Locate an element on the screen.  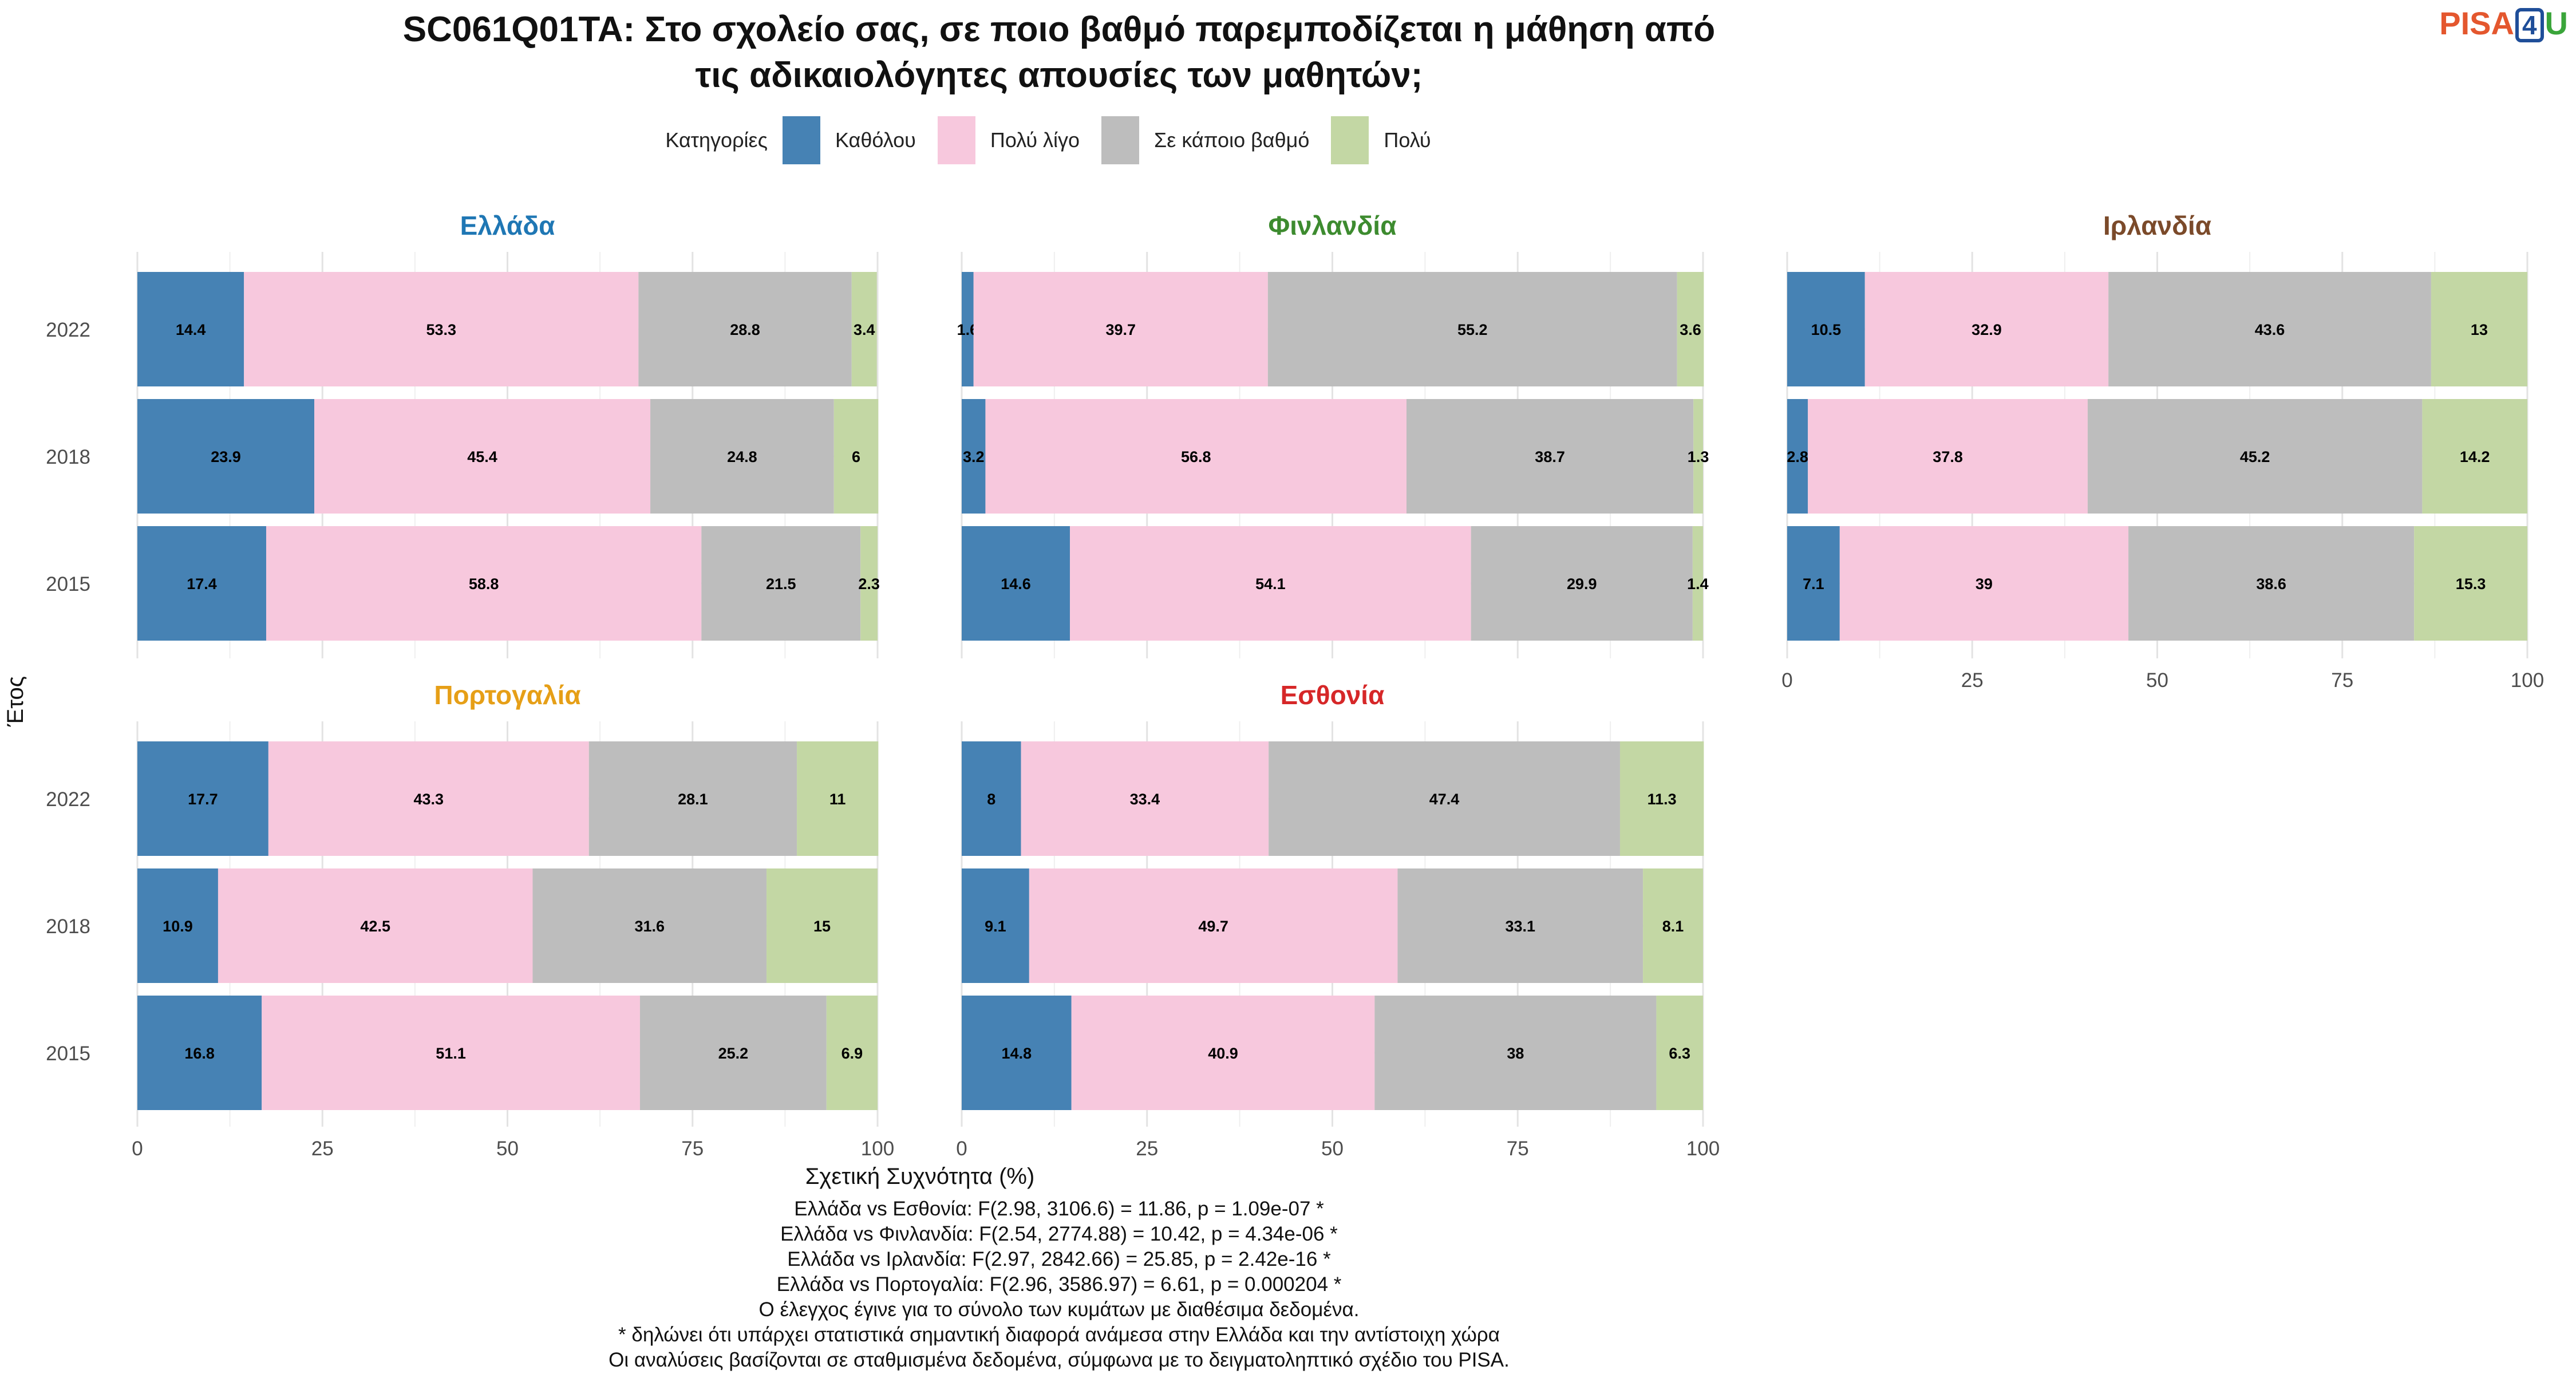
bar-value-label: 3.2 is located at coordinates (974, 456).